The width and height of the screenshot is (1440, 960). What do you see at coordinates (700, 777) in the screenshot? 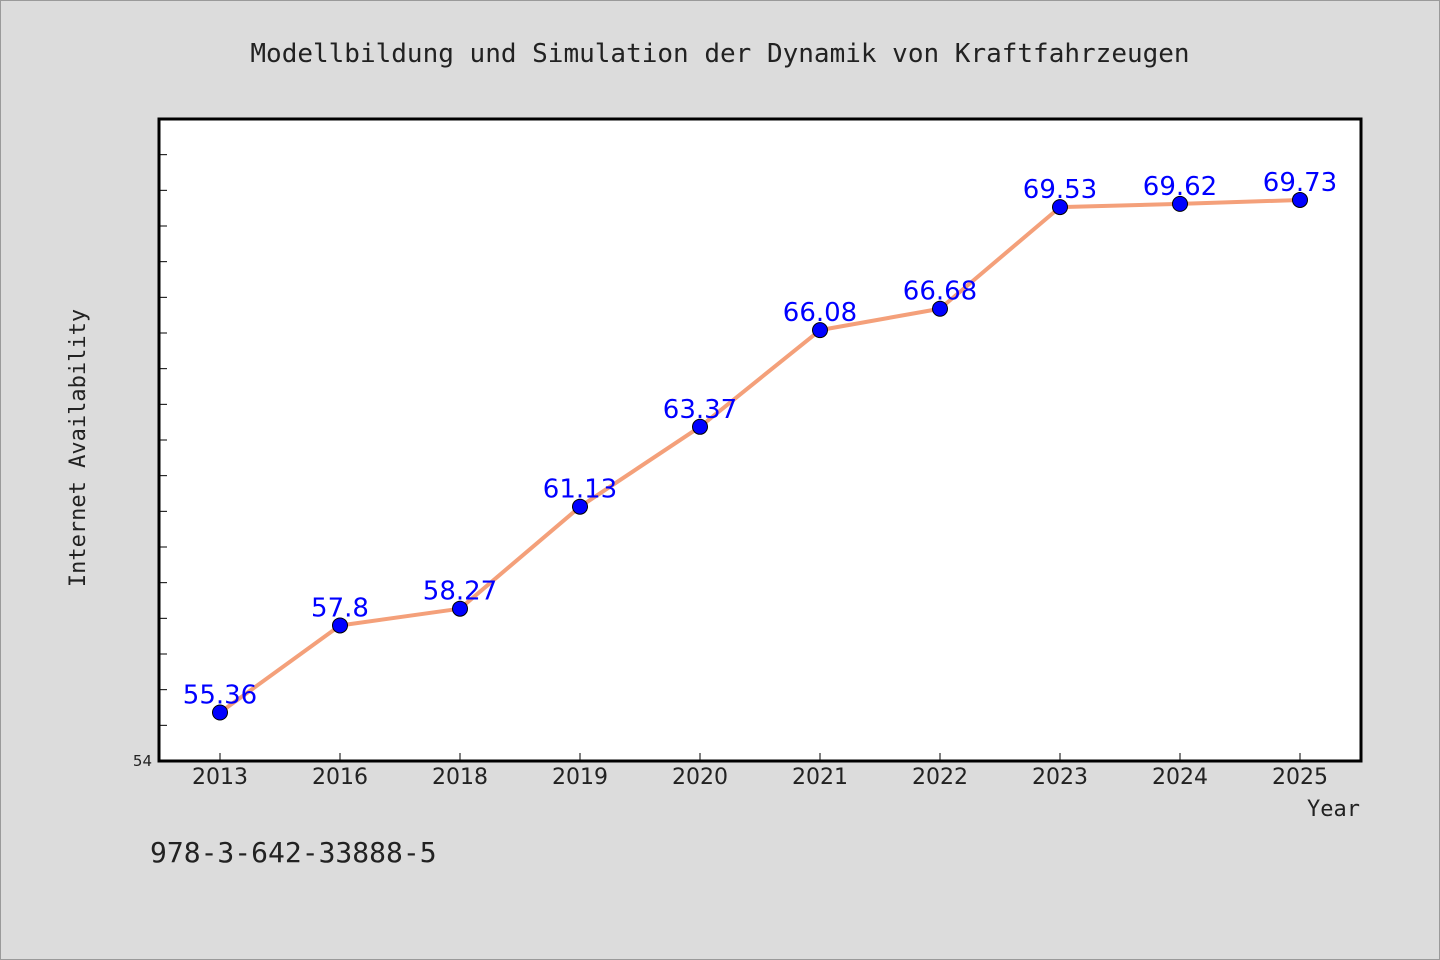
I see `x-axis-tick-label: 2020` at bounding box center [700, 777].